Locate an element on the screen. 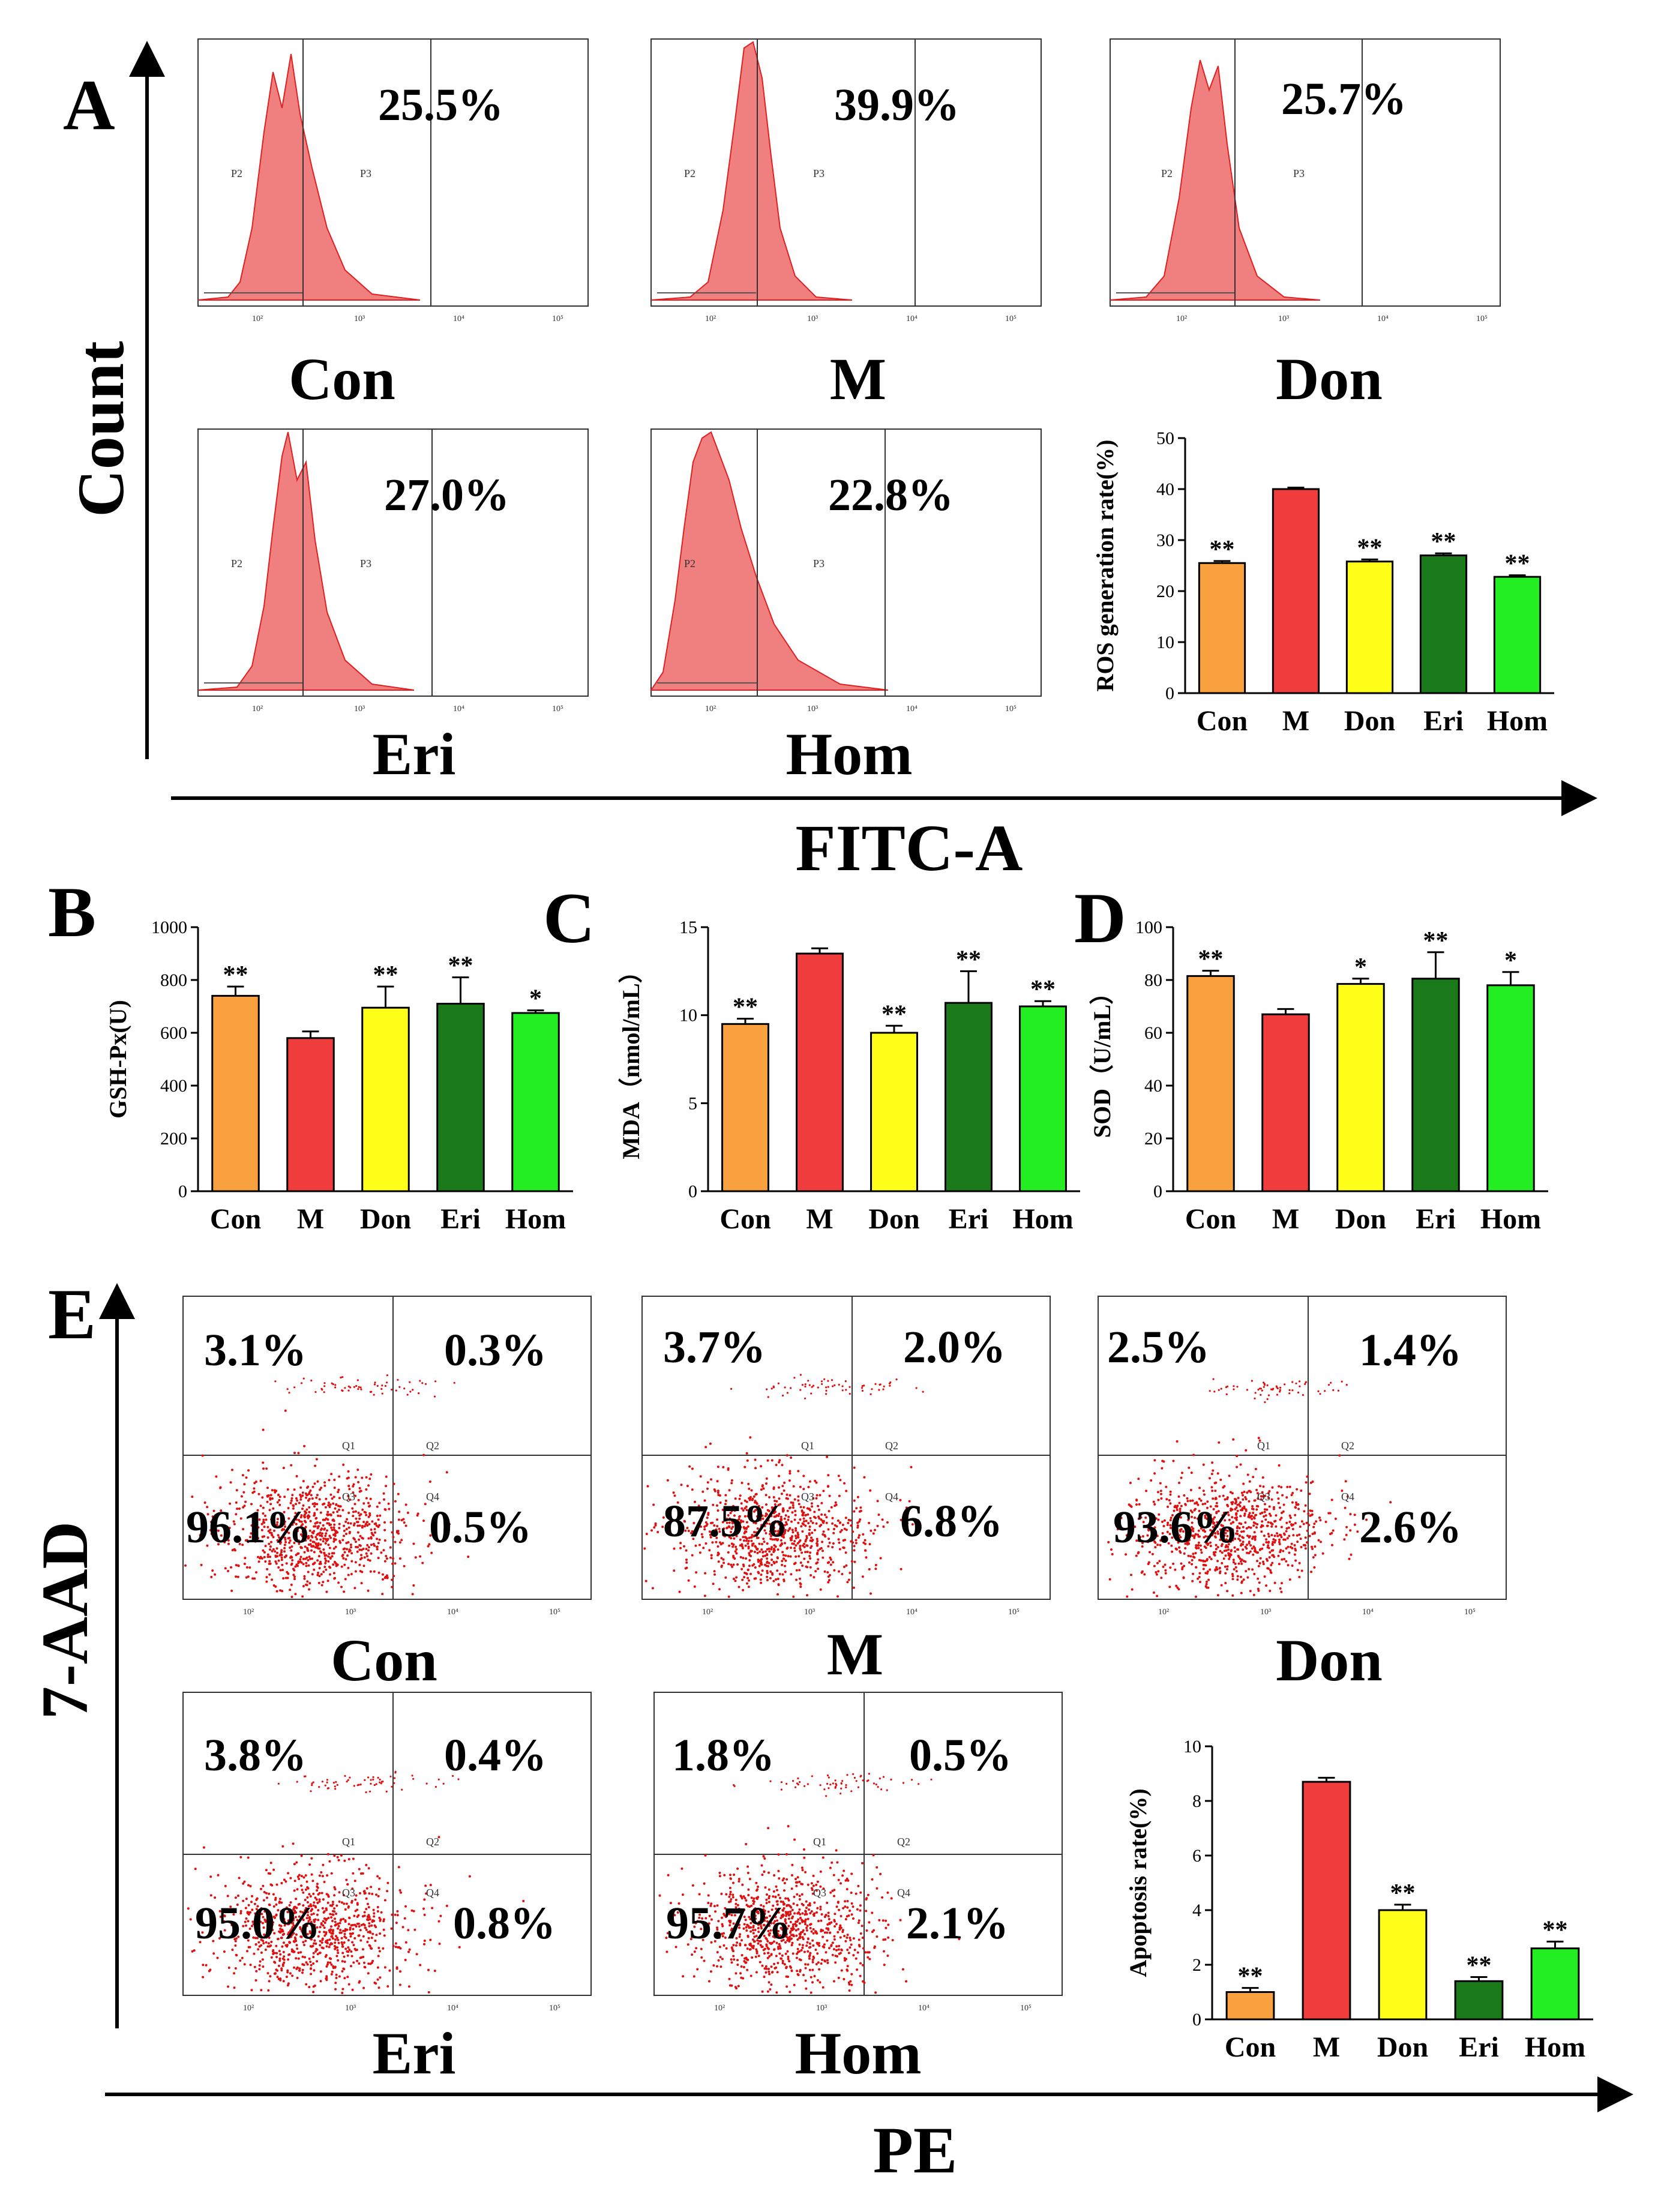 Image resolution: width=1676 pixels, height=2212 pixels. tick-1e4: 10⁴ is located at coordinates (452, 2009).